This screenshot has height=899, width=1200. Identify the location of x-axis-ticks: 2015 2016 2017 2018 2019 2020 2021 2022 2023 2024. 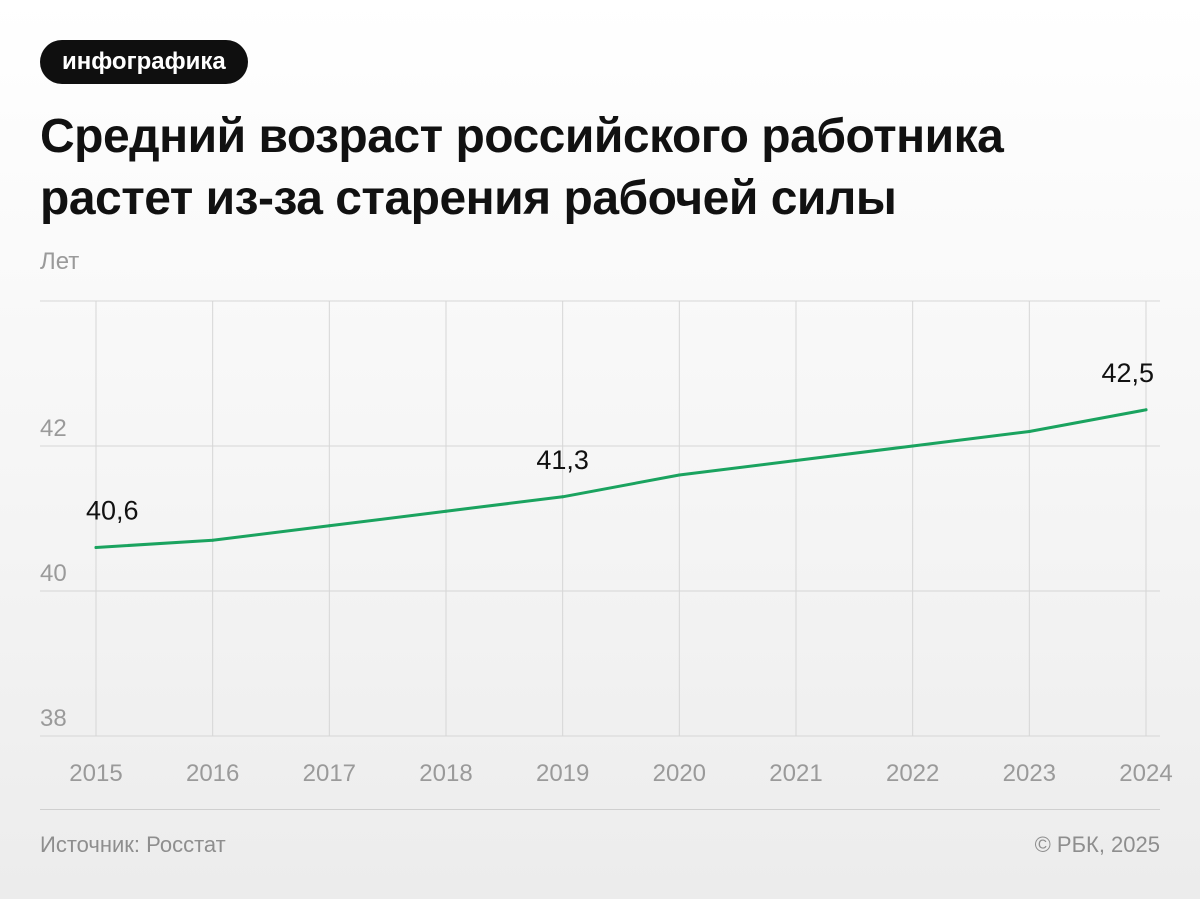
(620, 773).